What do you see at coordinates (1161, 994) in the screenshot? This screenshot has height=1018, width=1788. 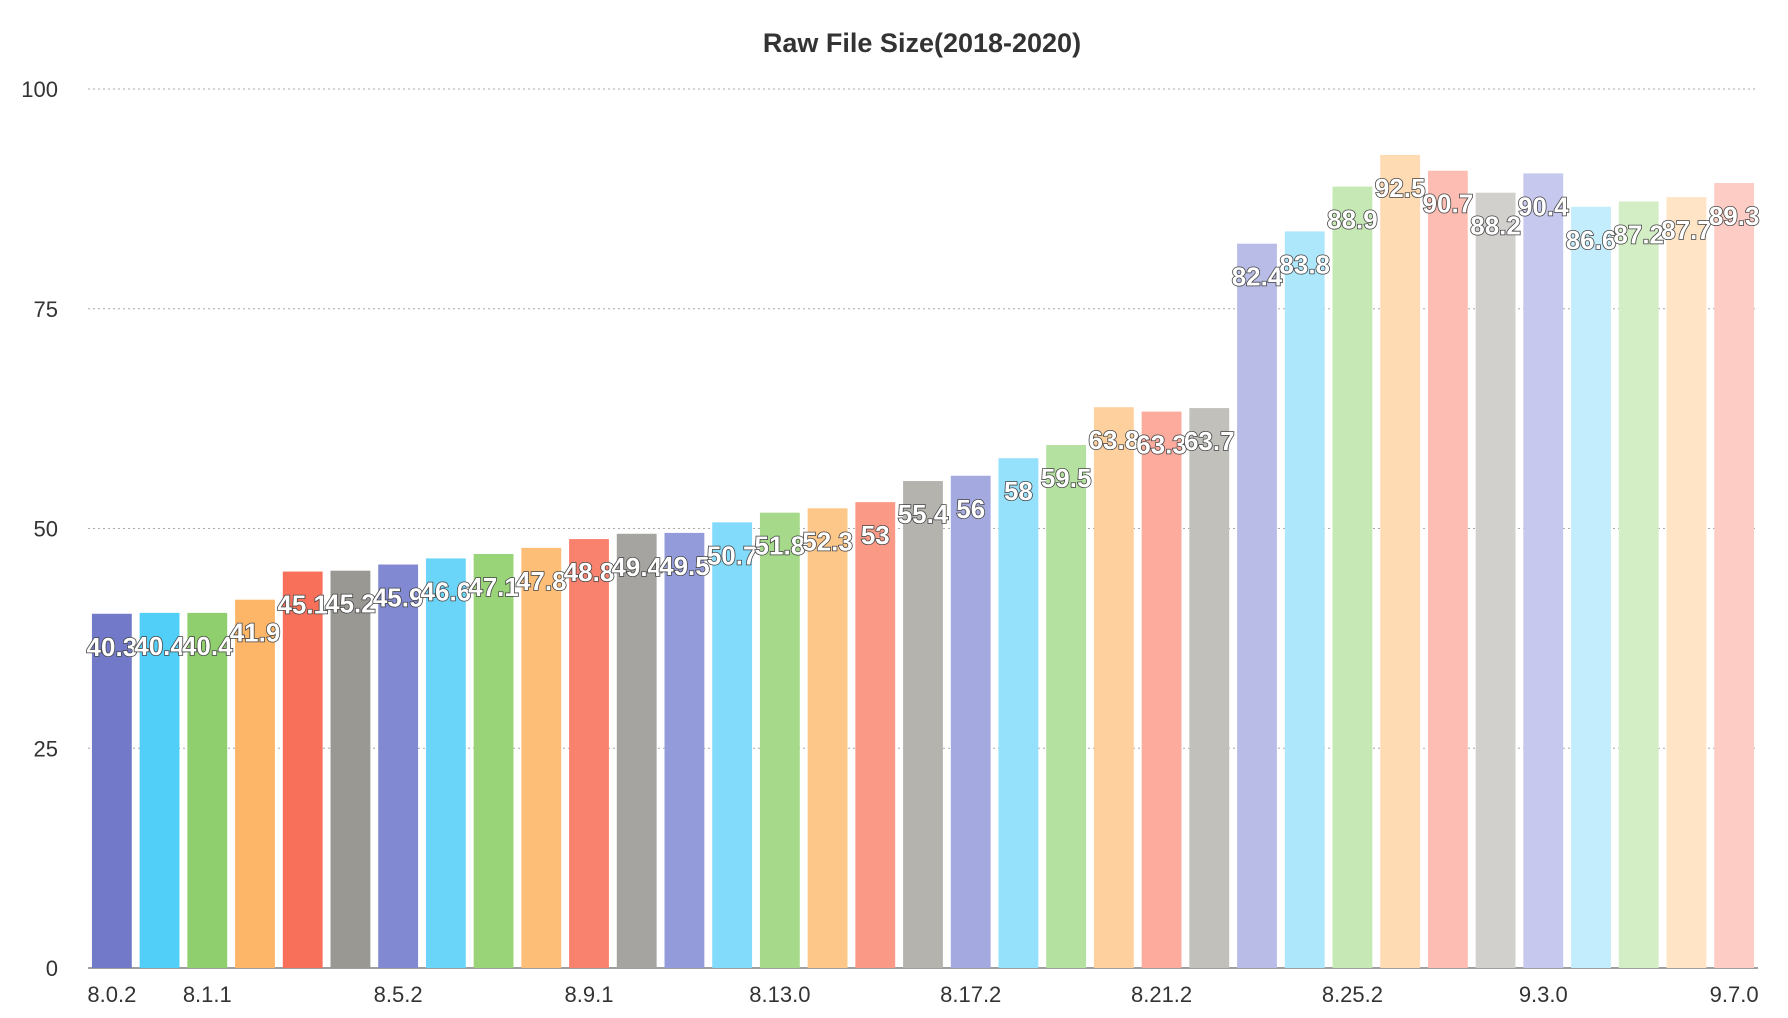 I see `x-tick-label: 8.21.2` at bounding box center [1161, 994].